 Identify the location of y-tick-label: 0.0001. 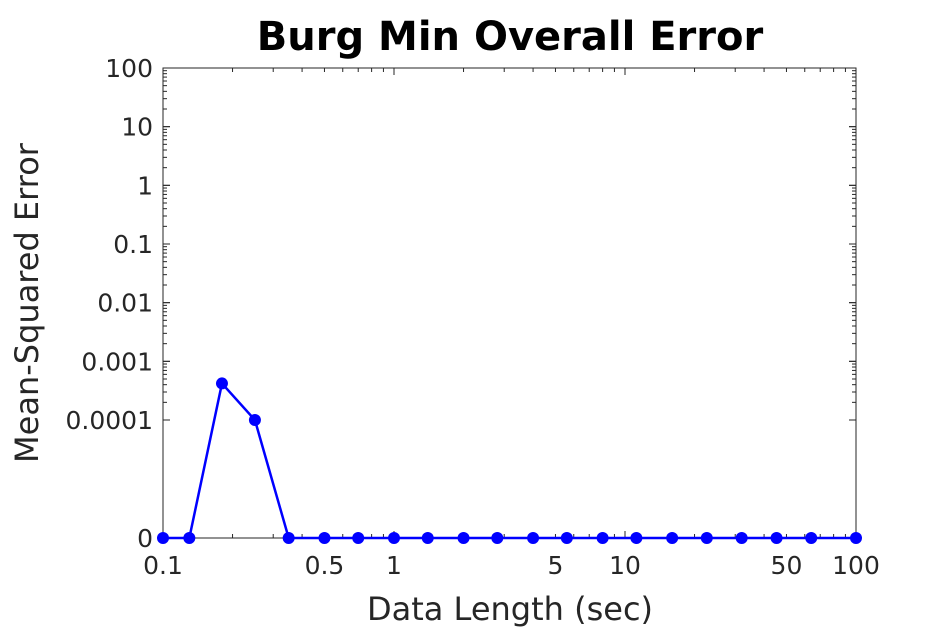
(109, 420).